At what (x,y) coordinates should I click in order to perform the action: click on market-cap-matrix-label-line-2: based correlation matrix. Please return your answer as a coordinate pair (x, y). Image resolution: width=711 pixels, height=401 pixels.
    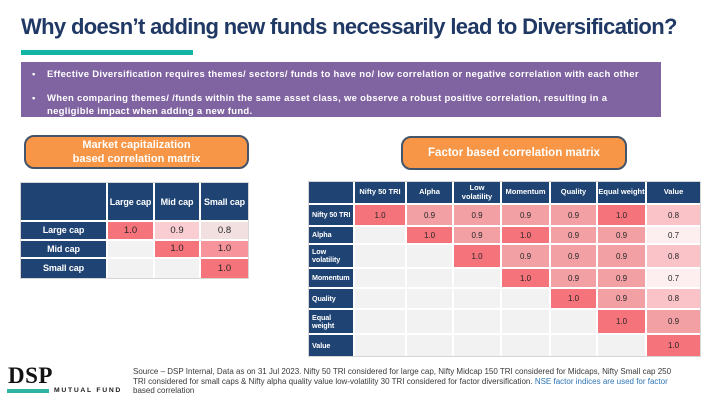
    Looking at the image, I should click on (136, 159).